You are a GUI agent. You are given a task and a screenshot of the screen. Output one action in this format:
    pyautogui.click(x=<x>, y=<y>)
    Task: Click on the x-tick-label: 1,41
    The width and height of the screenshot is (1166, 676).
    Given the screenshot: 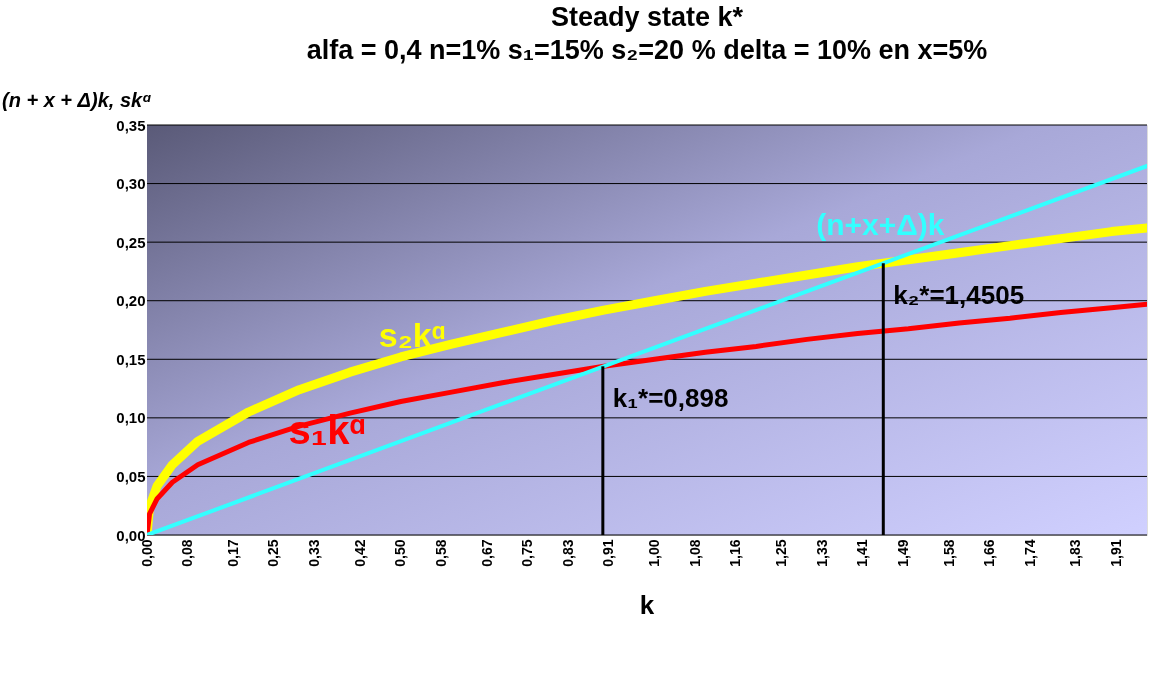 What is the action you would take?
    pyautogui.click(x=862, y=553)
    